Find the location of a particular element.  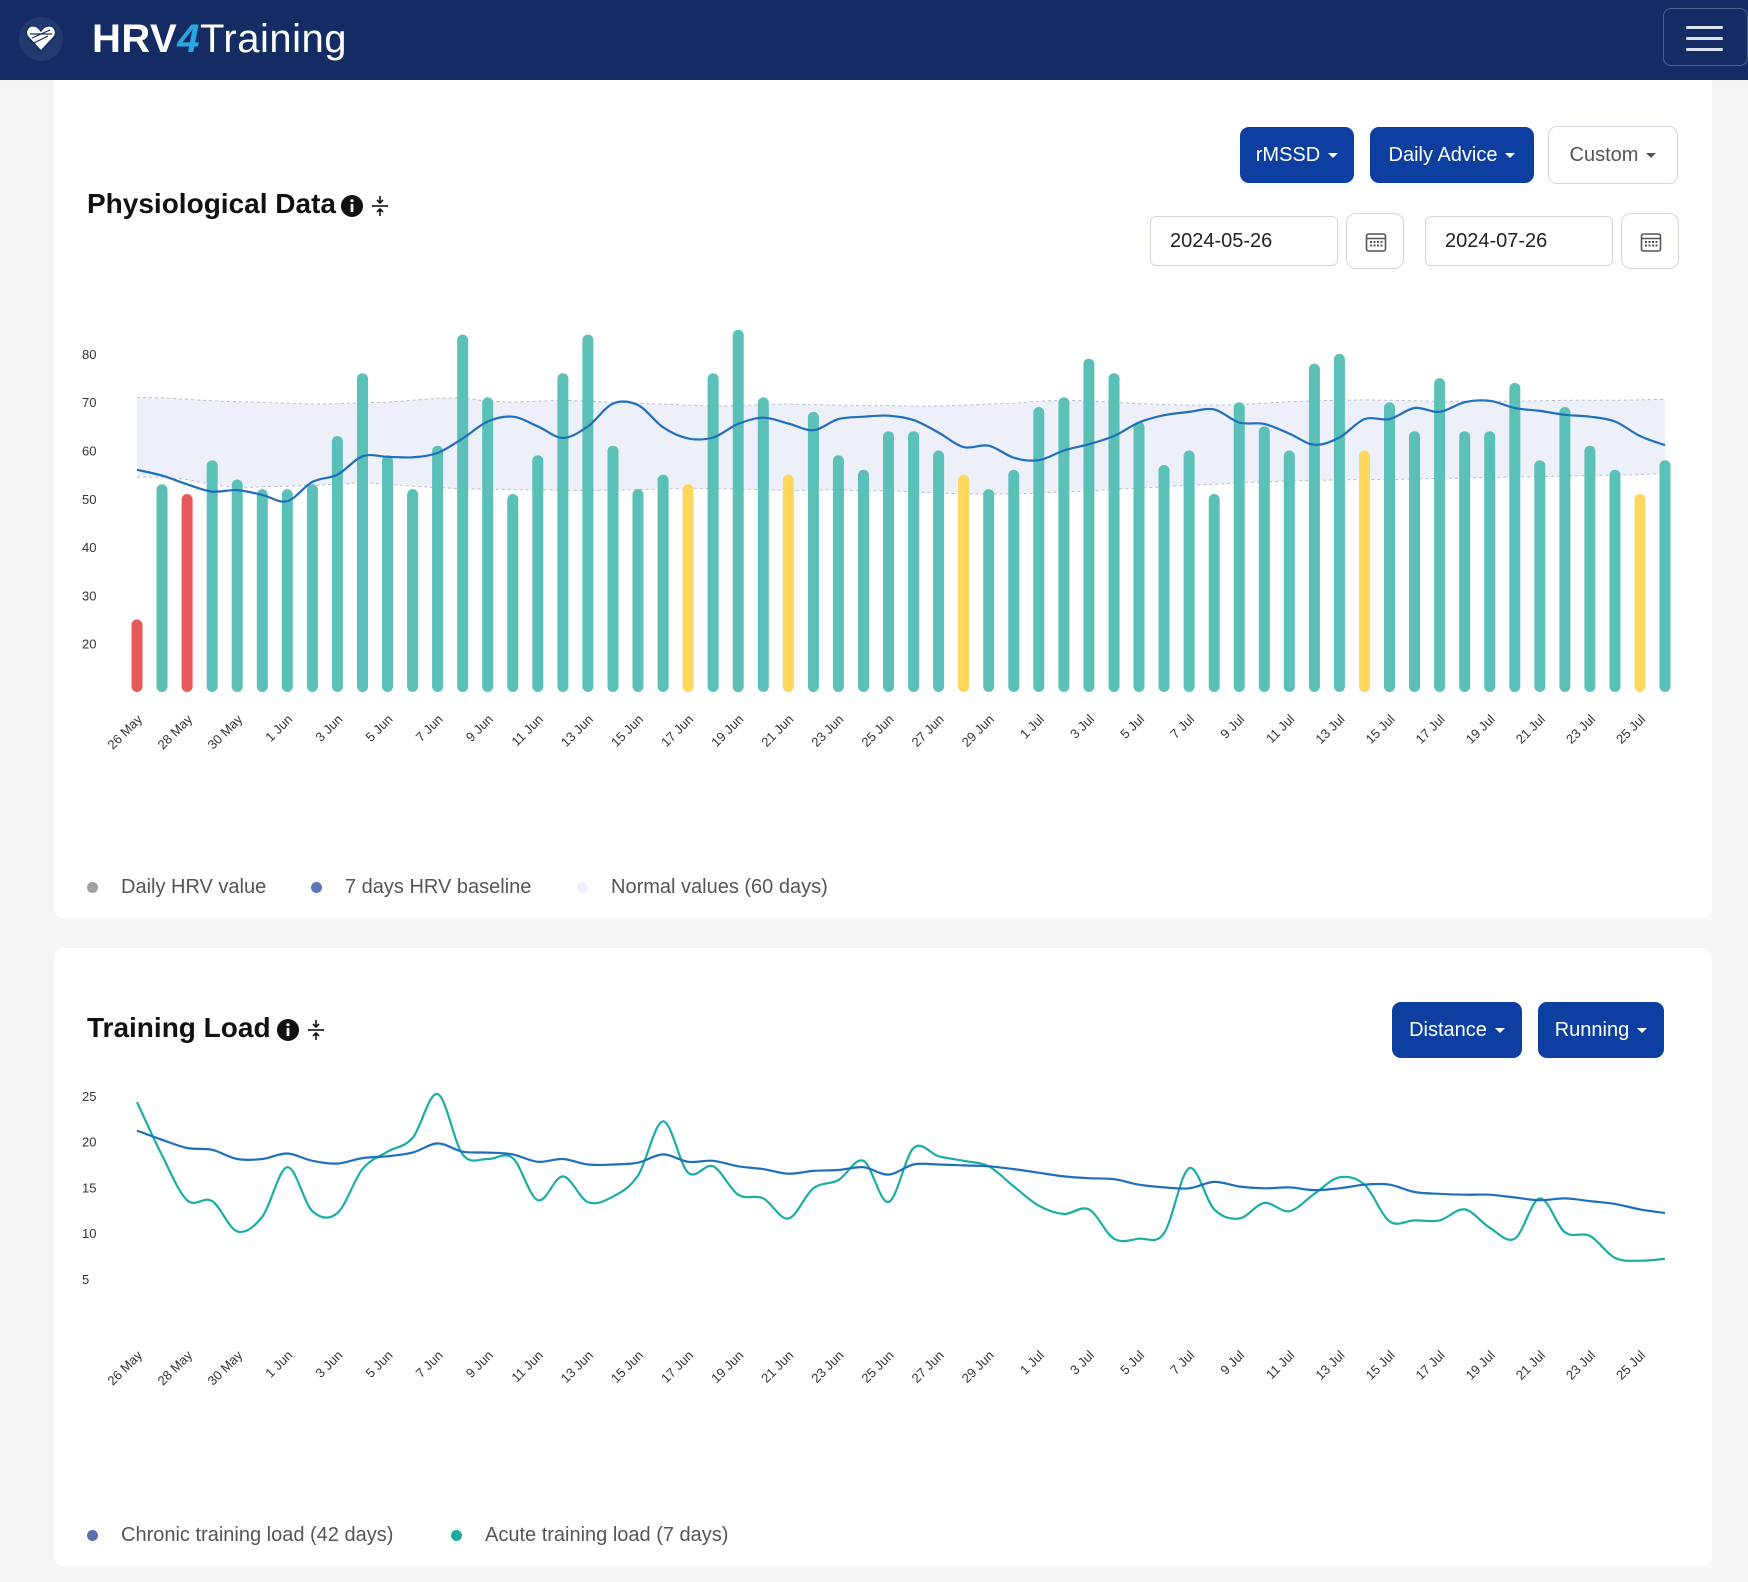

brand-part-2: 4 is located at coordinates (188, 39).